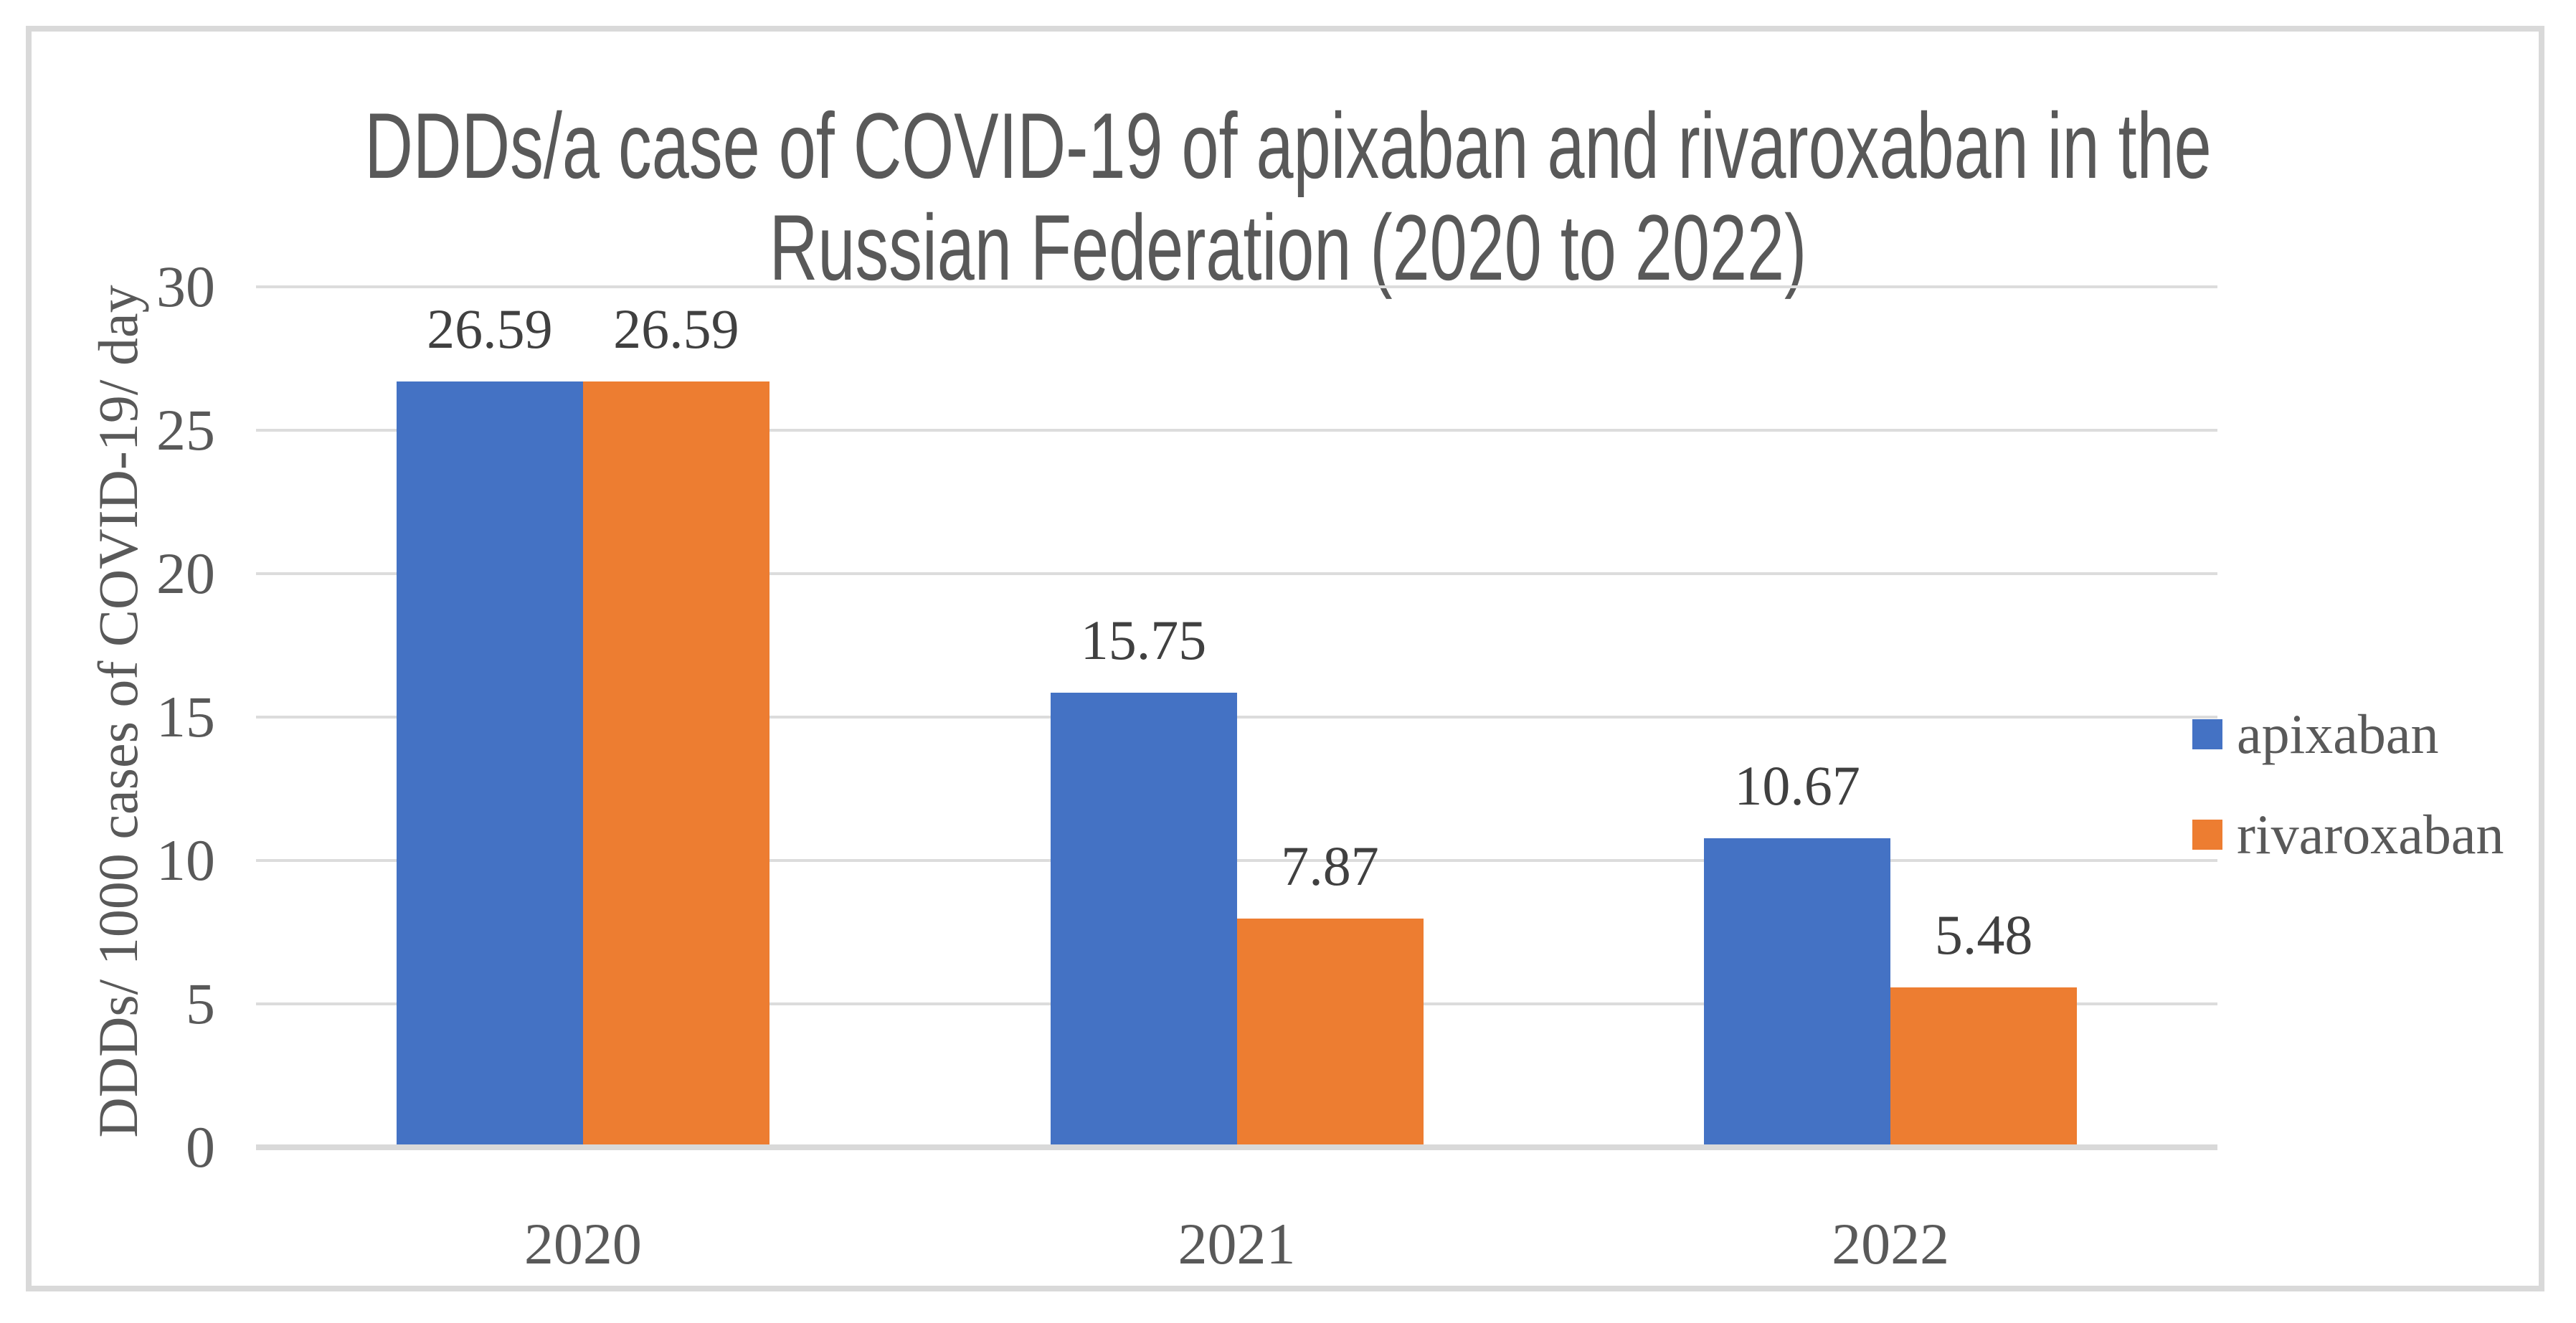  Describe the element at coordinates (1143, 640) in the screenshot. I see `data-label-apixaban-2021: 15.75` at that location.